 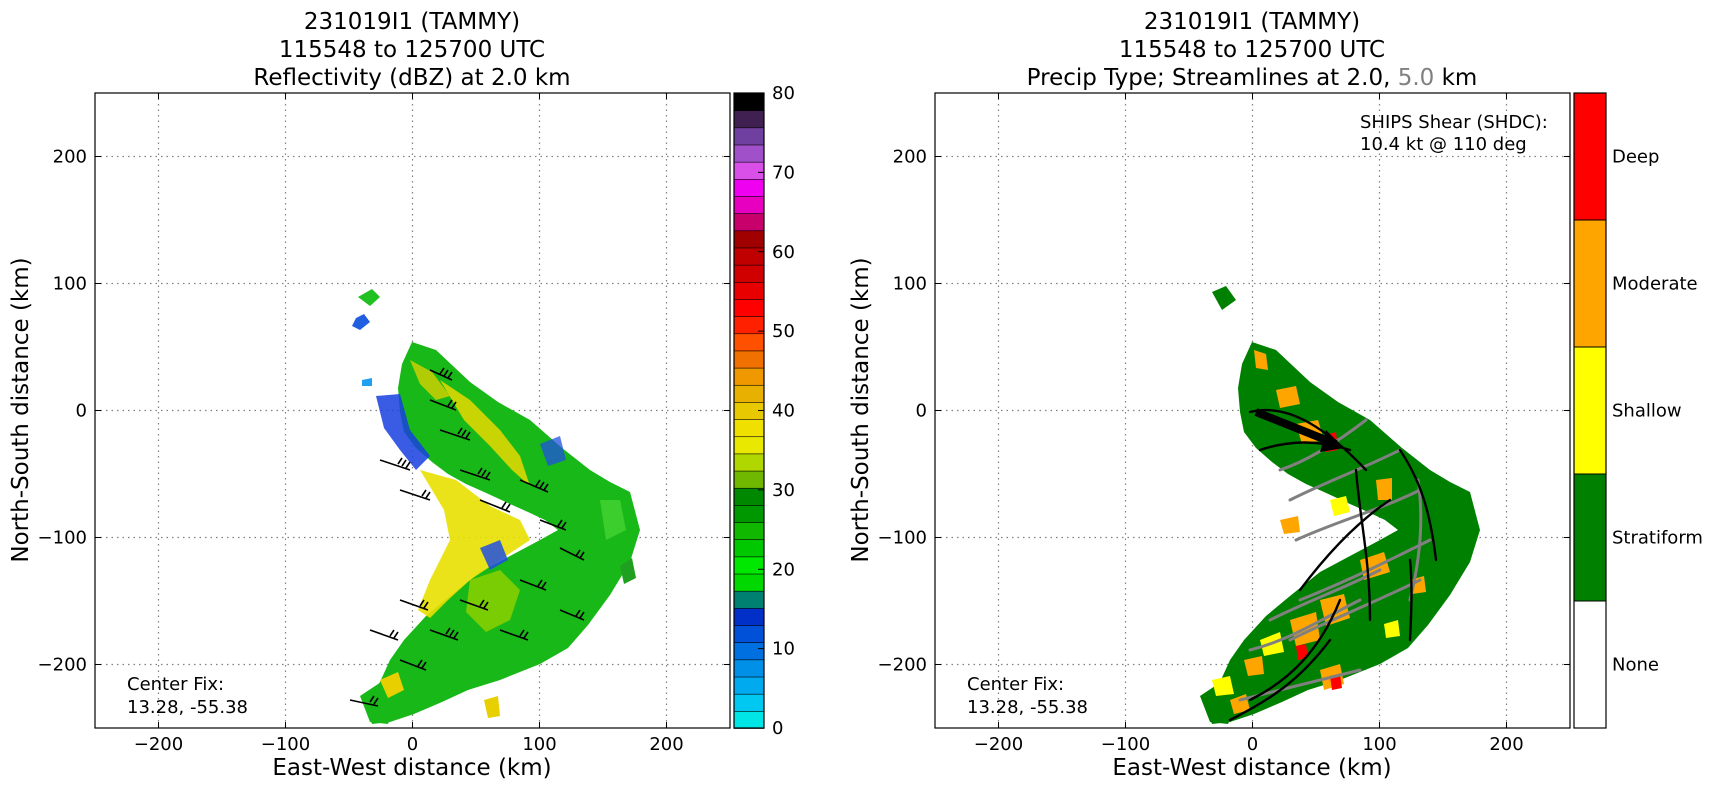 What do you see at coordinates (1635, 157) in the screenshot?
I see `legend-label-deep: Deep` at bounding box center [1635, 157].